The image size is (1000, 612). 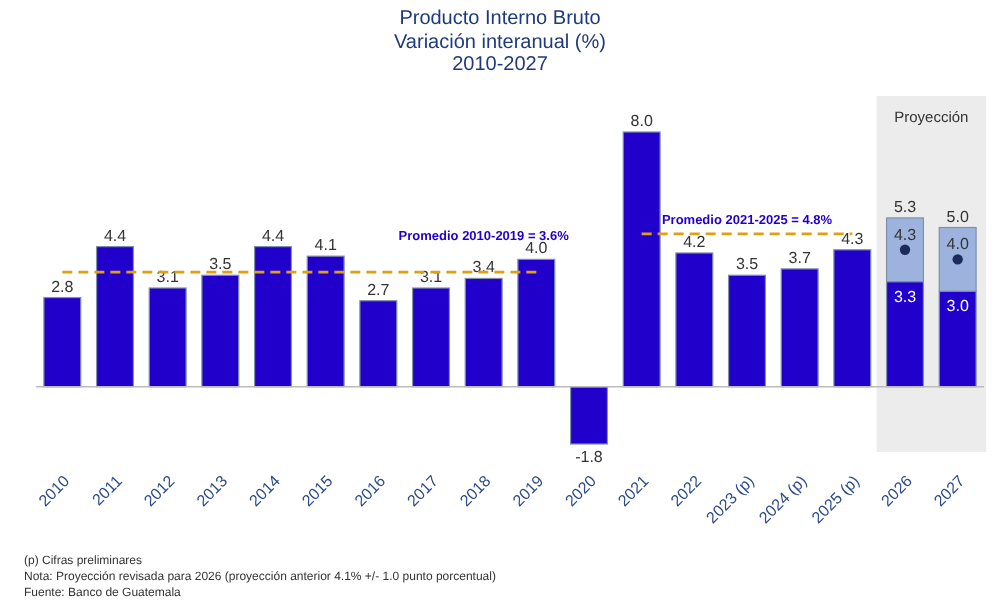 What do you see at coordinates (500, 19) in the screenshot?
I see `text: Producto Interno Bruto` at bounding box center [500, 19].